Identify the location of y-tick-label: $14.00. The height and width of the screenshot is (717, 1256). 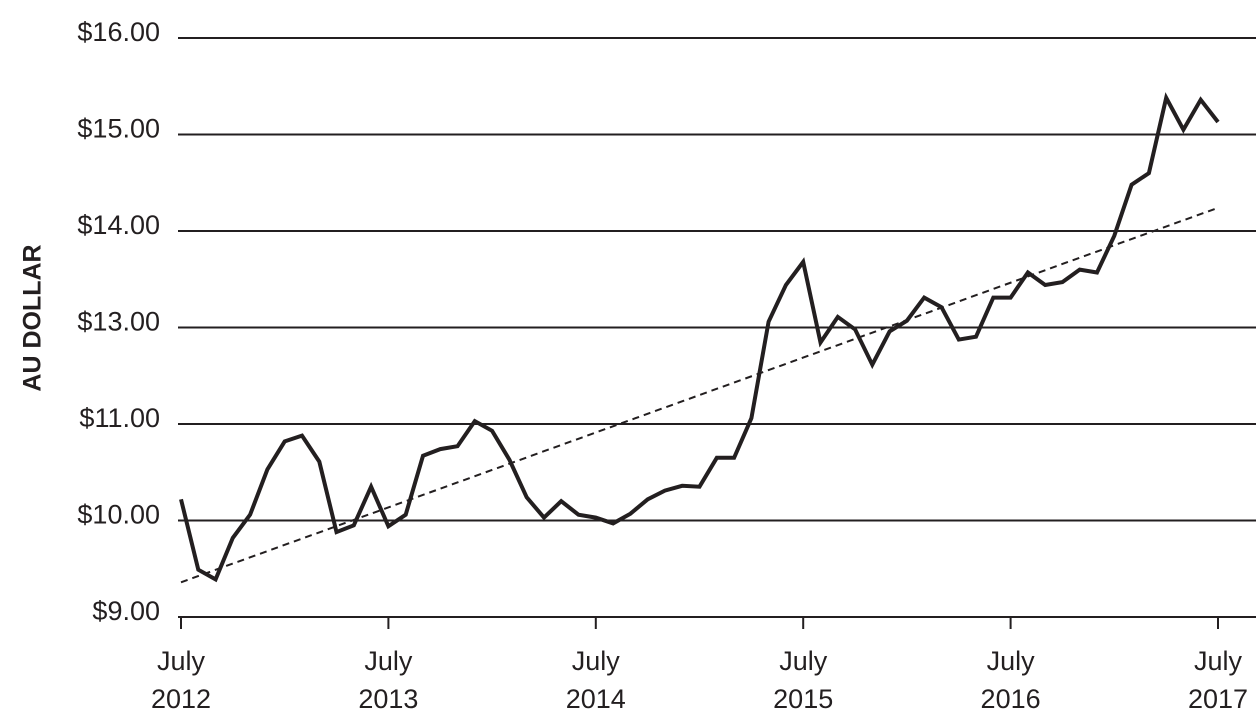
(118, 225).